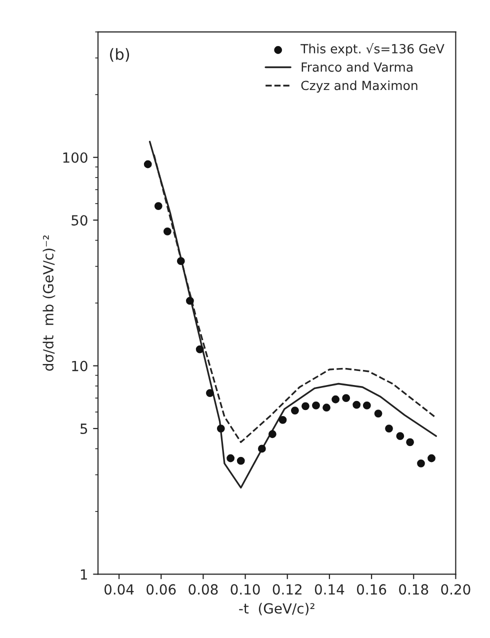 The width and height of the screenshot is (490, 638). Describe the element at coordinates (80, 366) in the screenshot. I see `y-tick-label: 10` at that location.